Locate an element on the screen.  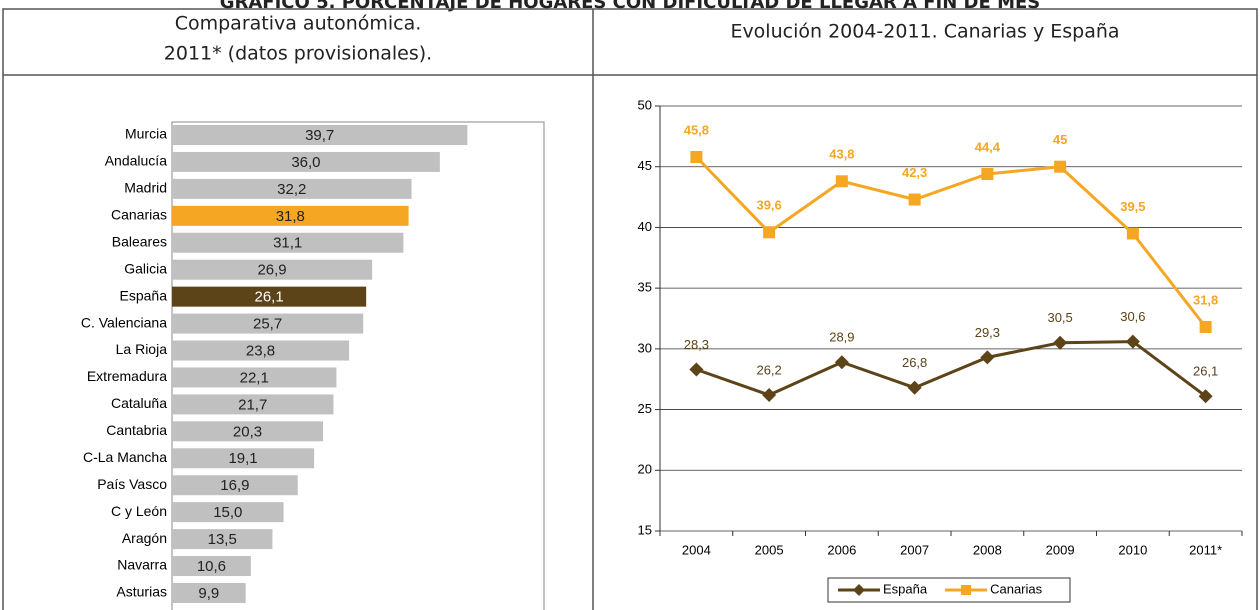
data-label: 42,3 is located at coordinates (914, 172).